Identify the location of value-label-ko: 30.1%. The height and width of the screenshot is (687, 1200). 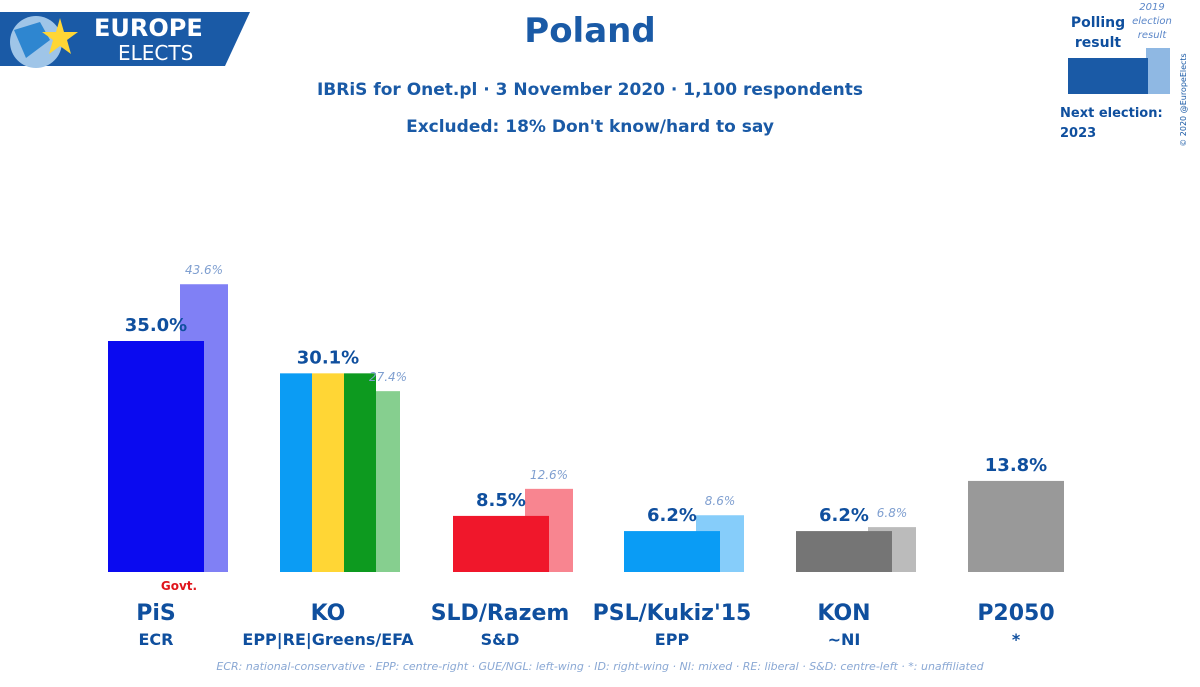
(328, 357).